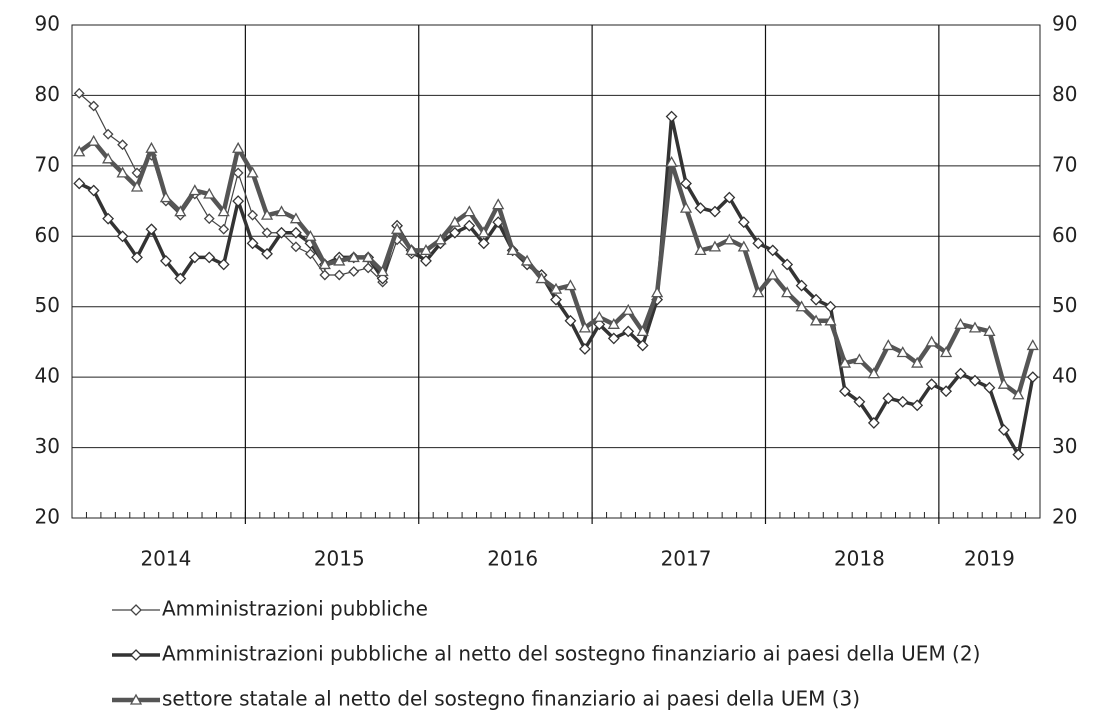 This screenshot has width=1098, height=715. I want to click on y-tick-label: 90, so click(47, 24).